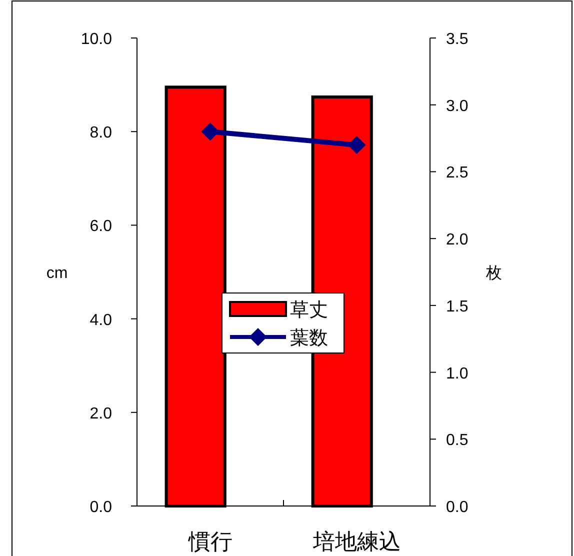  What do you see at coordinates (457, 106) in the screenshot?
I see `y2-tick-label: 3.0` at bounding box center [457, 106].